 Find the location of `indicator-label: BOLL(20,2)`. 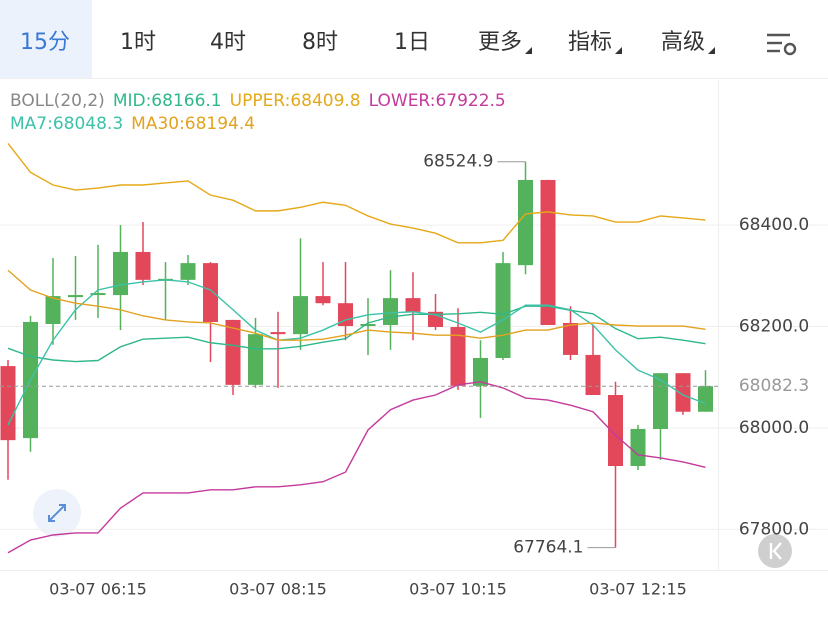

indicator-label: BOLL(20,2) is located at coordinates (57, 101).